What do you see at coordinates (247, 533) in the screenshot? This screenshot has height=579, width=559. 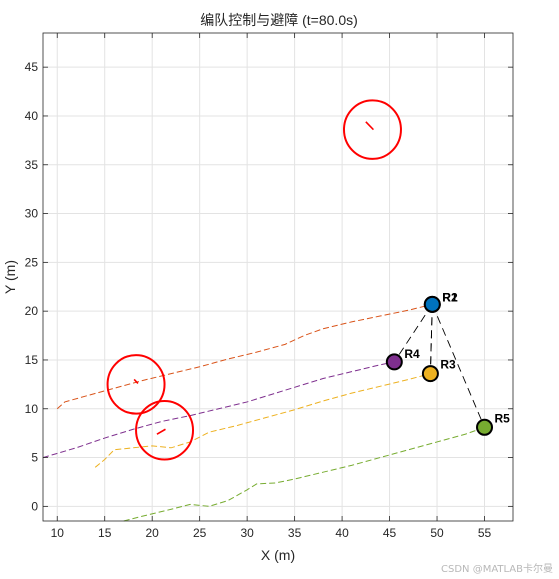 I see `x-tick-label: 30` at bounding box center [247, 533].